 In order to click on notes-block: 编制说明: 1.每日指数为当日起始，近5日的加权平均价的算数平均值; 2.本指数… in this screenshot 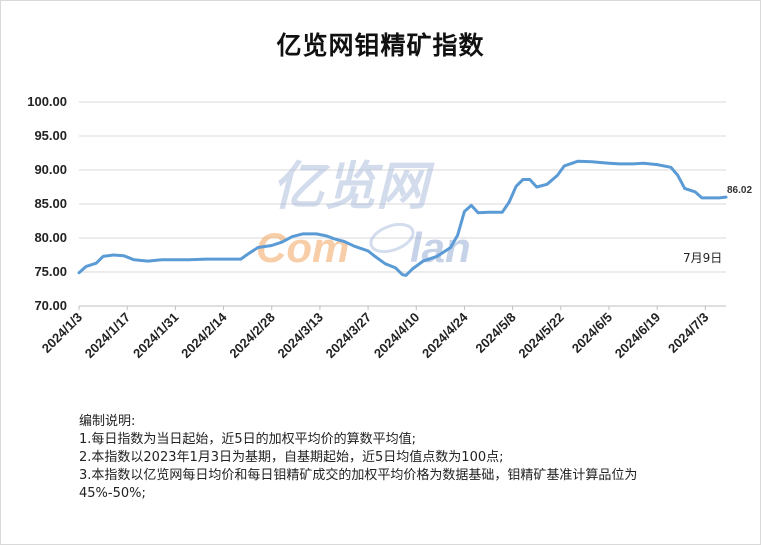, I will do `click(389, 458)`.